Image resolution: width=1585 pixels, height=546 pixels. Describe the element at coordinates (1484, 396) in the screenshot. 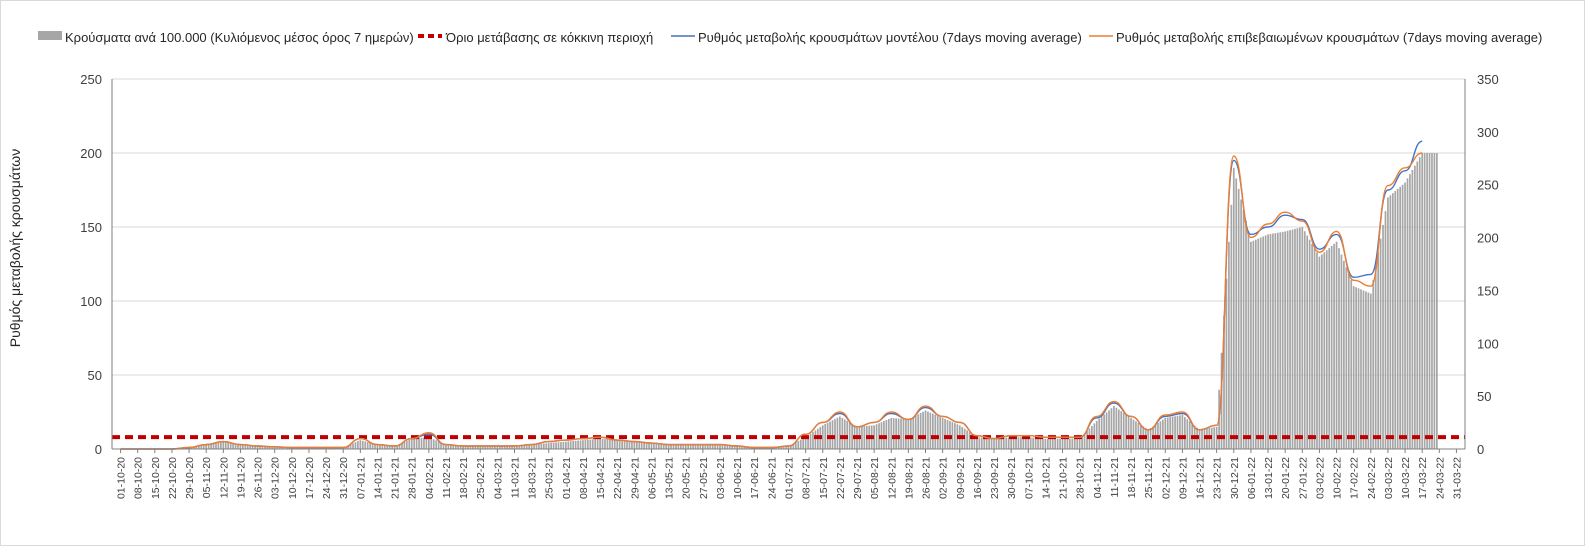

I see `y2-tick-label: 50` at that location.